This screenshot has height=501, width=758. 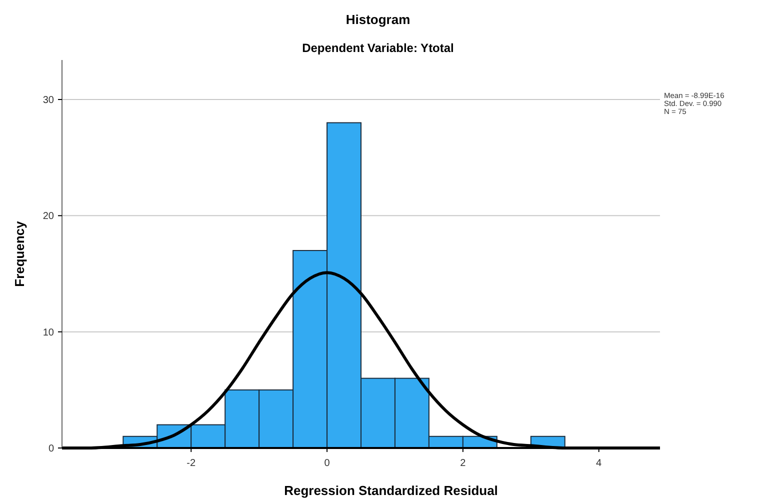 I want to click on y-tick-label: 30, so click(x=48, y=100).